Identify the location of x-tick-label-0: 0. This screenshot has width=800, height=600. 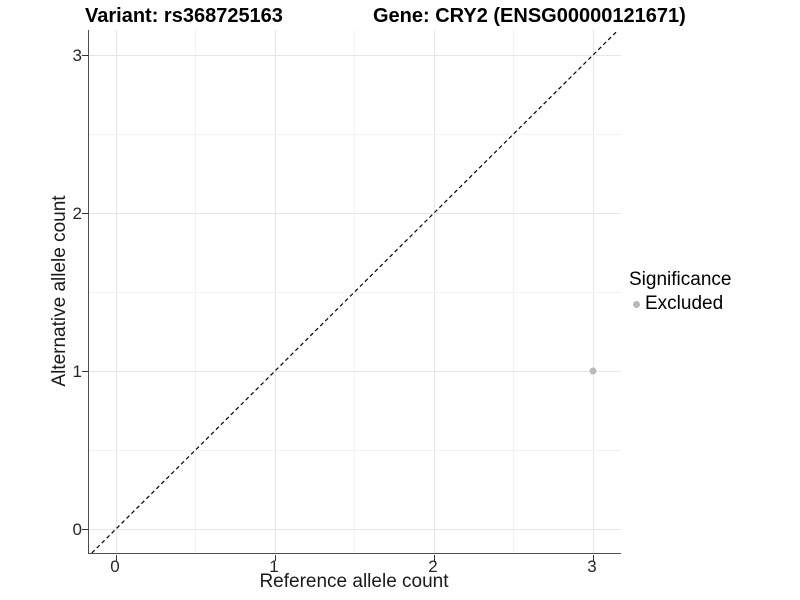
(115, 566).